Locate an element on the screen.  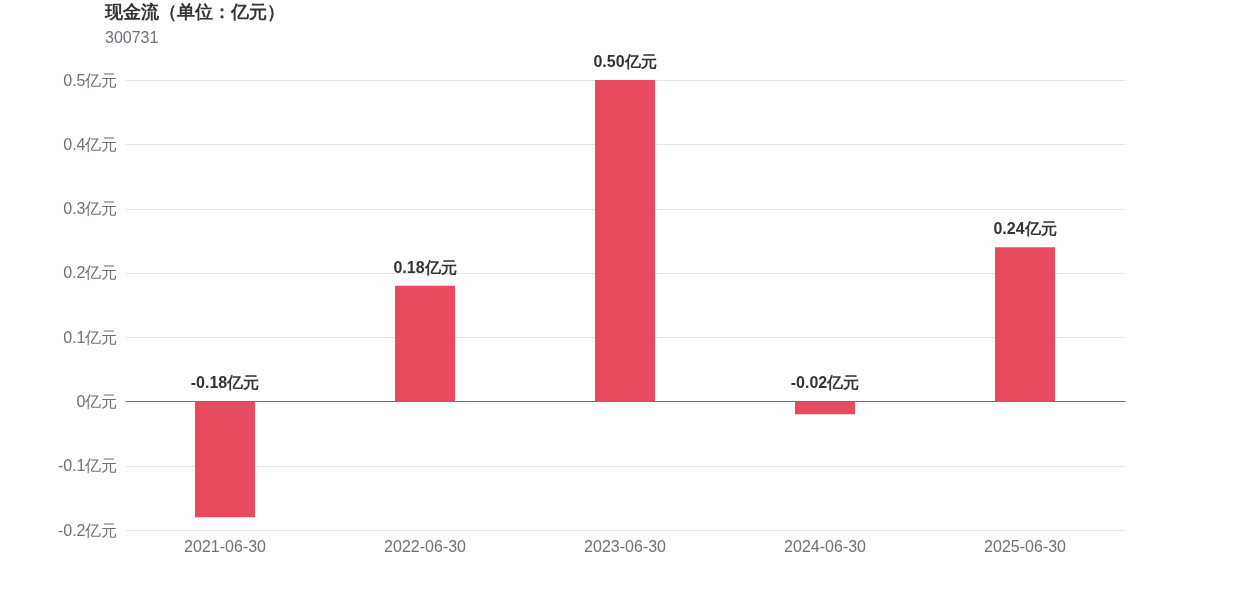
data-label: 0.24亿元 is located at coordinates (1025, 229).